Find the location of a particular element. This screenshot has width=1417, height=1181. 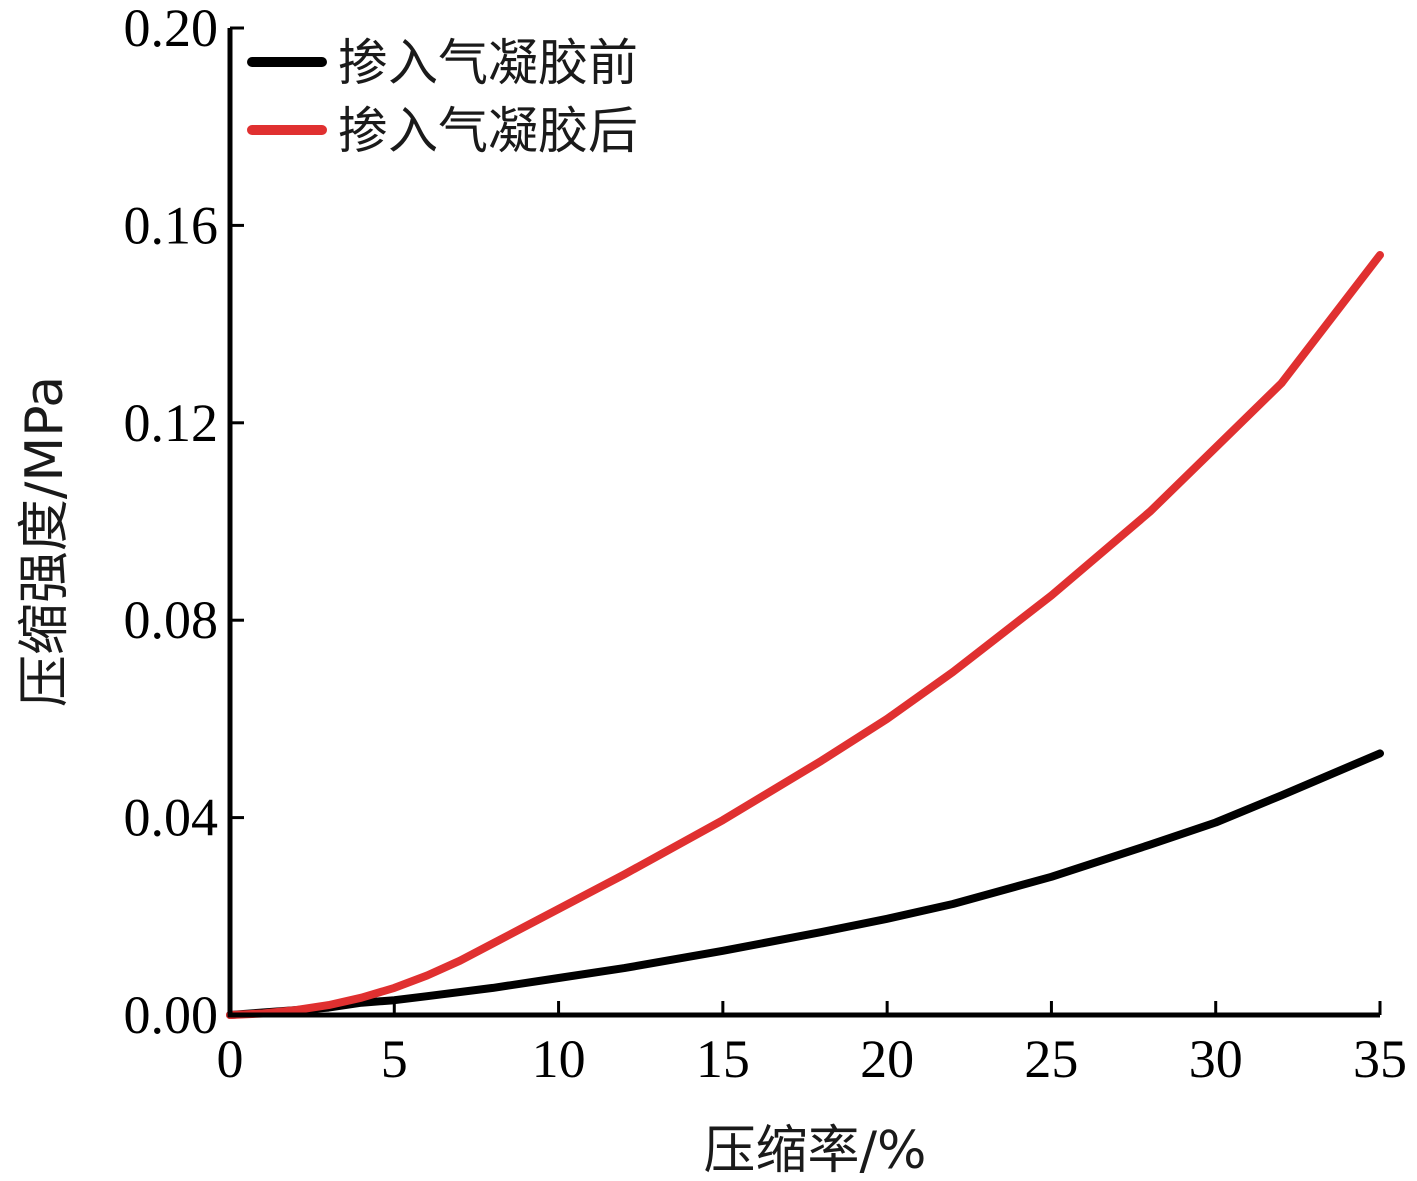

x-tick-label: 15 is located at coordinates (723, 1059).